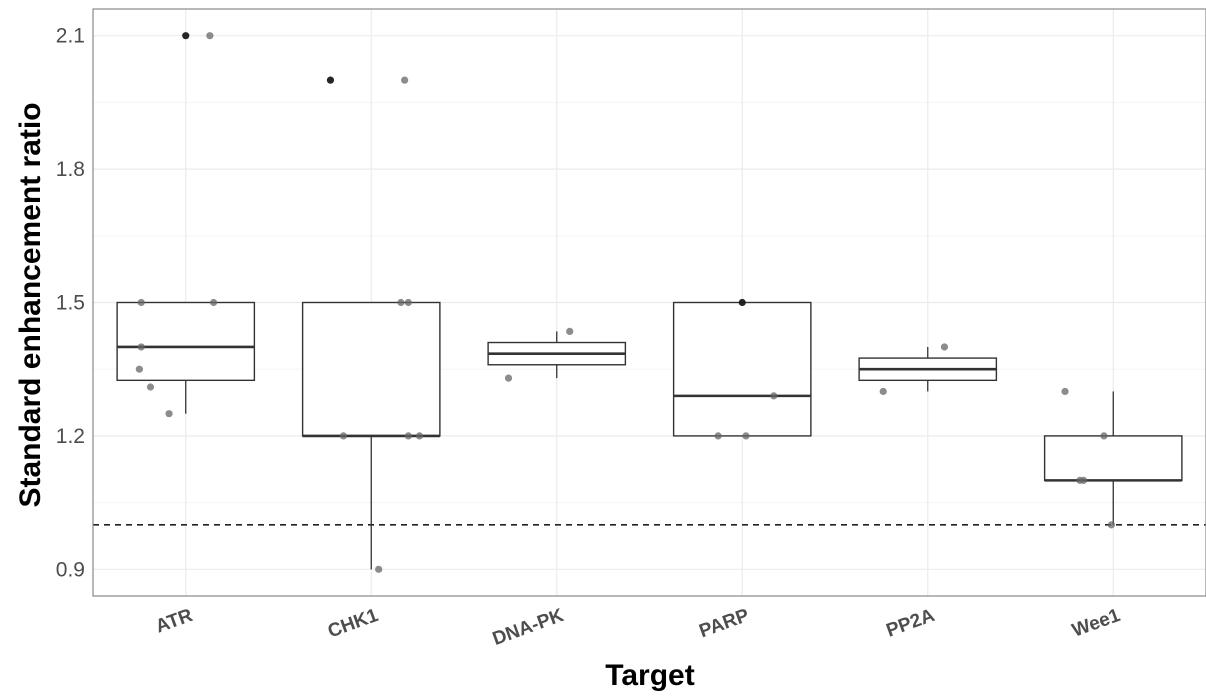  What do you see at coordinates (638, 627) in the screenshot?
I see `x-tick-labels: ATR CHK1 DNA-PK PARP PP2A Wee1` at bounding box center [638, 627].